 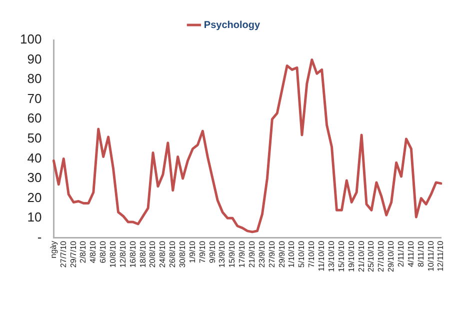 I want to click on y-tick-label: -, so click(x=39, y=236).